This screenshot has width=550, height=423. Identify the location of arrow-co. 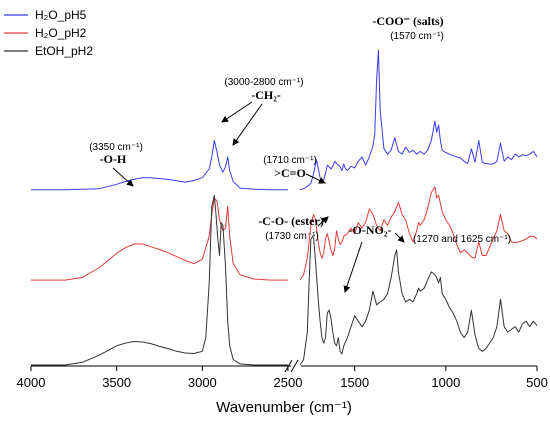
(315, 178).